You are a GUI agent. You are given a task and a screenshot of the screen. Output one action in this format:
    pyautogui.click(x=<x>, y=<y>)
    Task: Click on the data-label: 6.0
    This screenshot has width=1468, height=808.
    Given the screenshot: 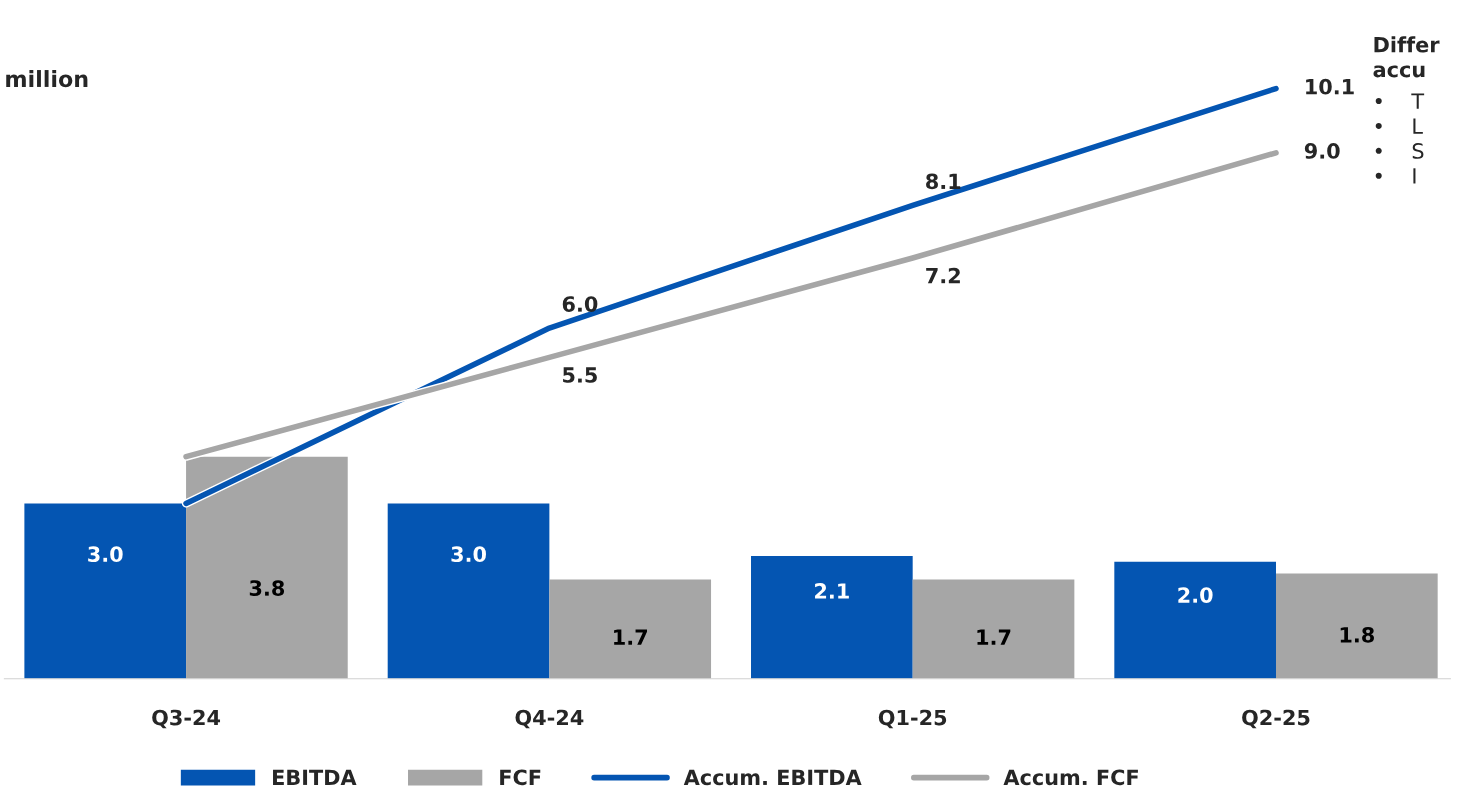 What is the action you would take?
    pyautogui.click(x=580, y=304)
    